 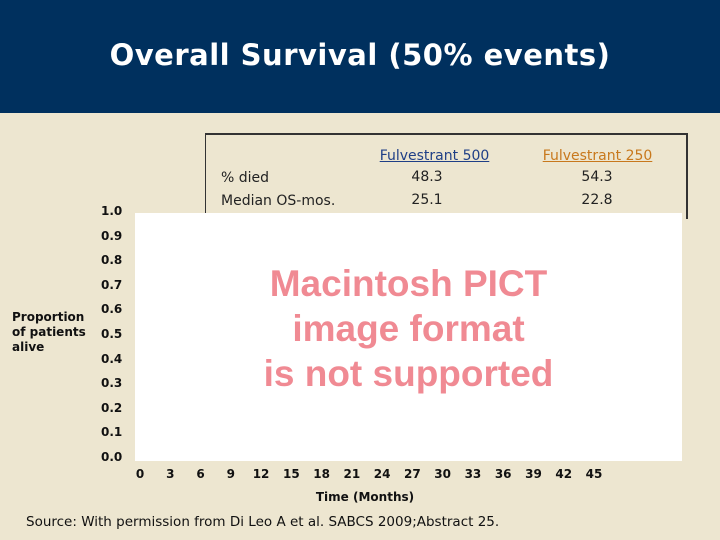 I want to click on x-tick-label: 30, so click(x=442, y=474).